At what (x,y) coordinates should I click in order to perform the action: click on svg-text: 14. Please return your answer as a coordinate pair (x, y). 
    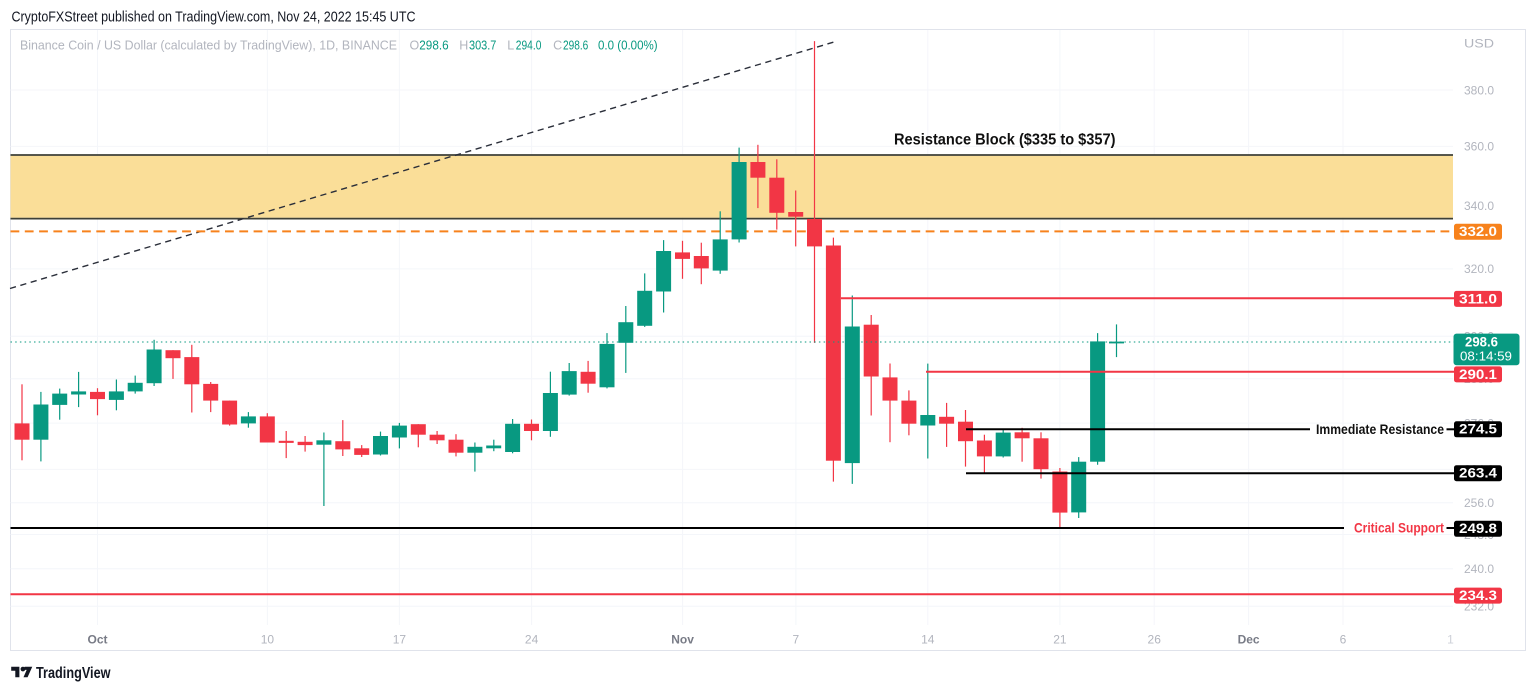
    Looking at the image, I should click on (928, 639).